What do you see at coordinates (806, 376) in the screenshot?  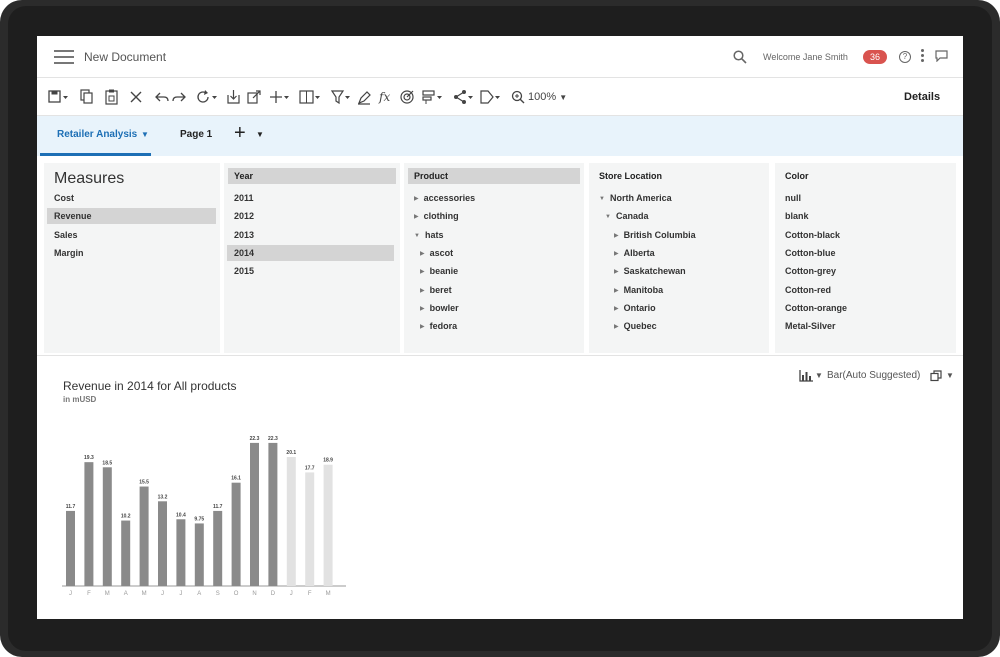 I see `bar-chart-icon` at bounding box center [806, 376].